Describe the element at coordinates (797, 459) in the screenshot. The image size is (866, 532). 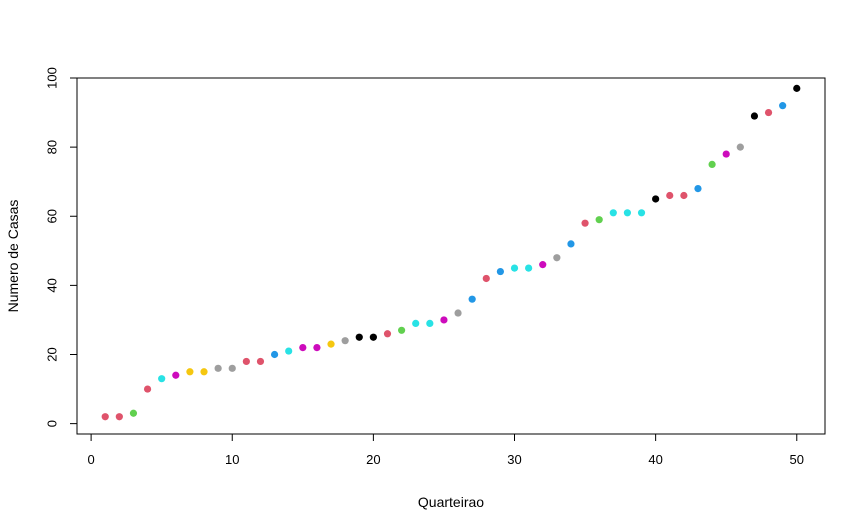
I see `x-tick-label: 50` at that location.